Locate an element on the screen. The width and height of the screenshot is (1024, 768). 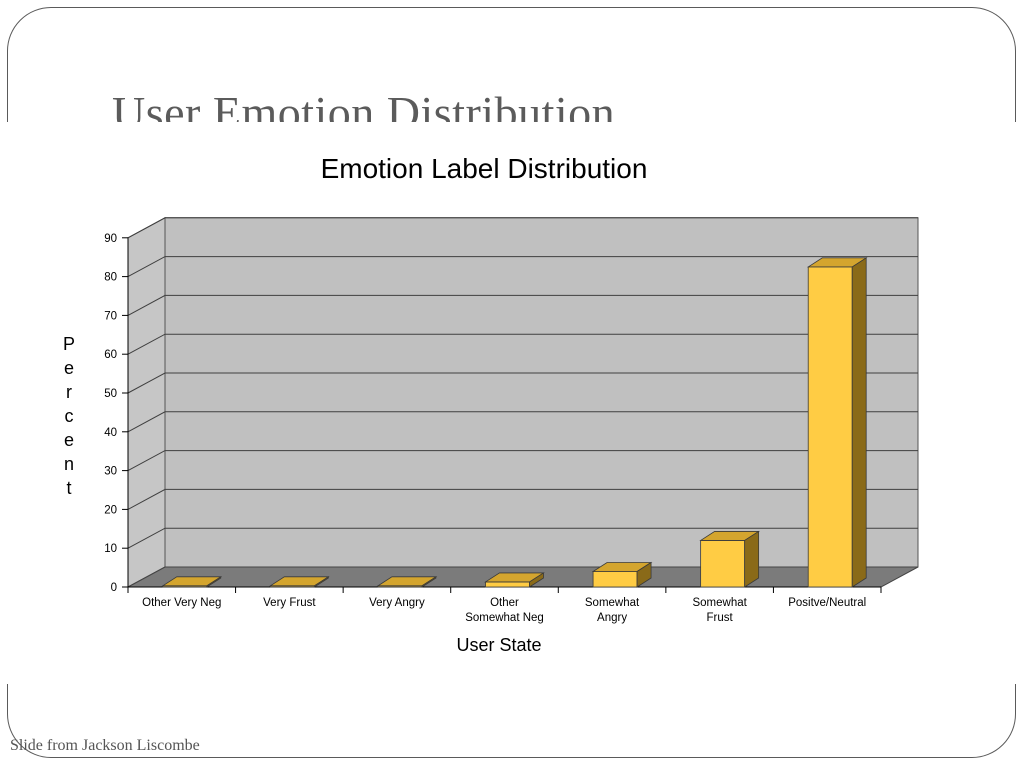
y-axis-label-letter: n is located at coordinates (69, 464).